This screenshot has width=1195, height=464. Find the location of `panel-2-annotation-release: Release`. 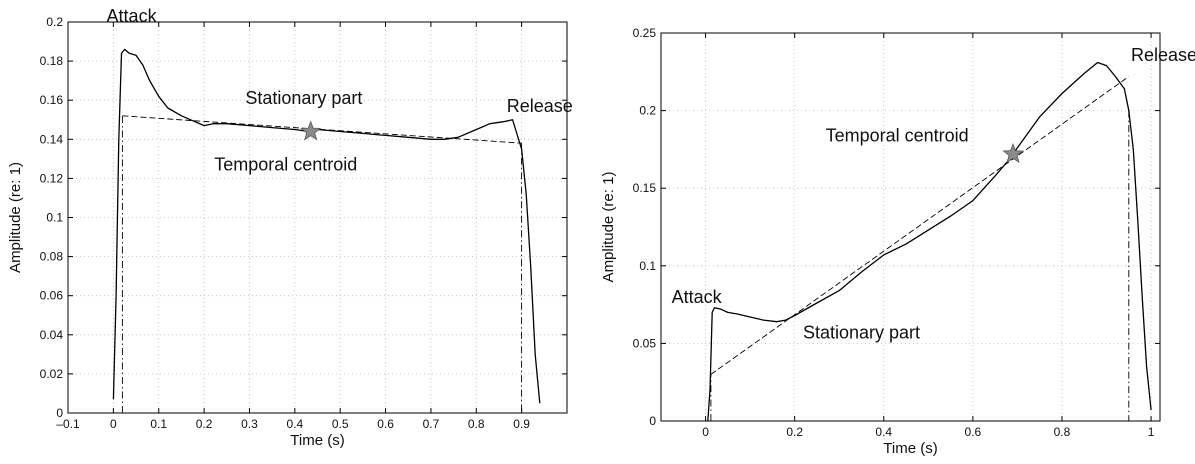

panel-2-annotation-release: Release is located at coordinates (1163, 55).